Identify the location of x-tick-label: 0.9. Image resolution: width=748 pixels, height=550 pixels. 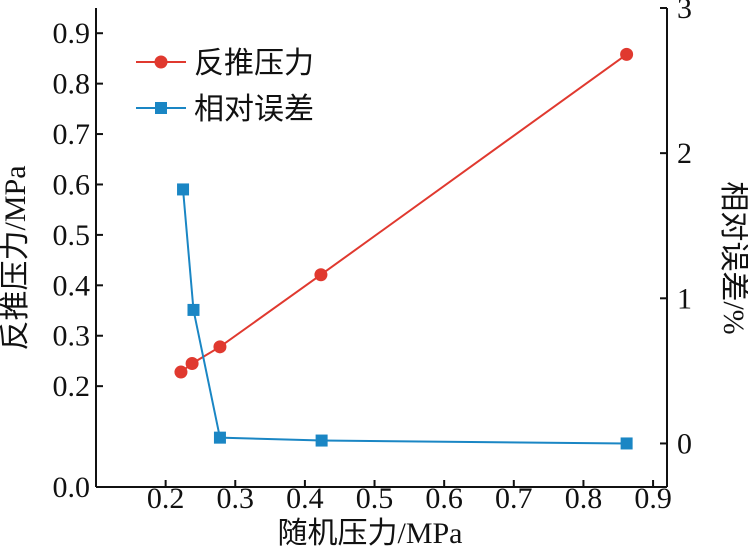
(653, 498).